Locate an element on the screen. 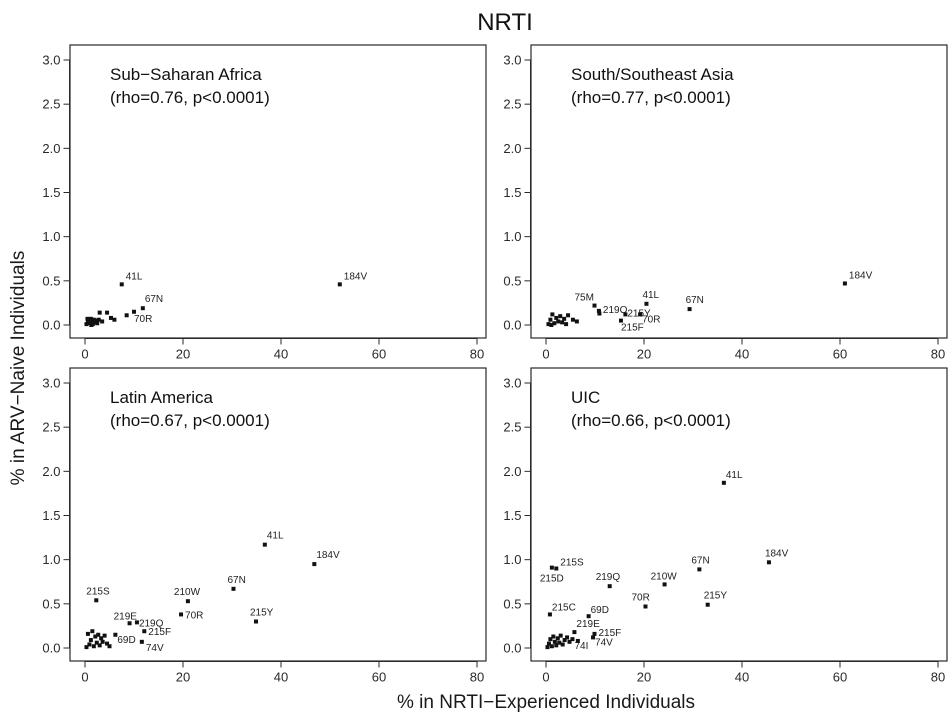 This screenshot has height=715, width=951. data-point-label: 215F is located at coordinates (632, 328).